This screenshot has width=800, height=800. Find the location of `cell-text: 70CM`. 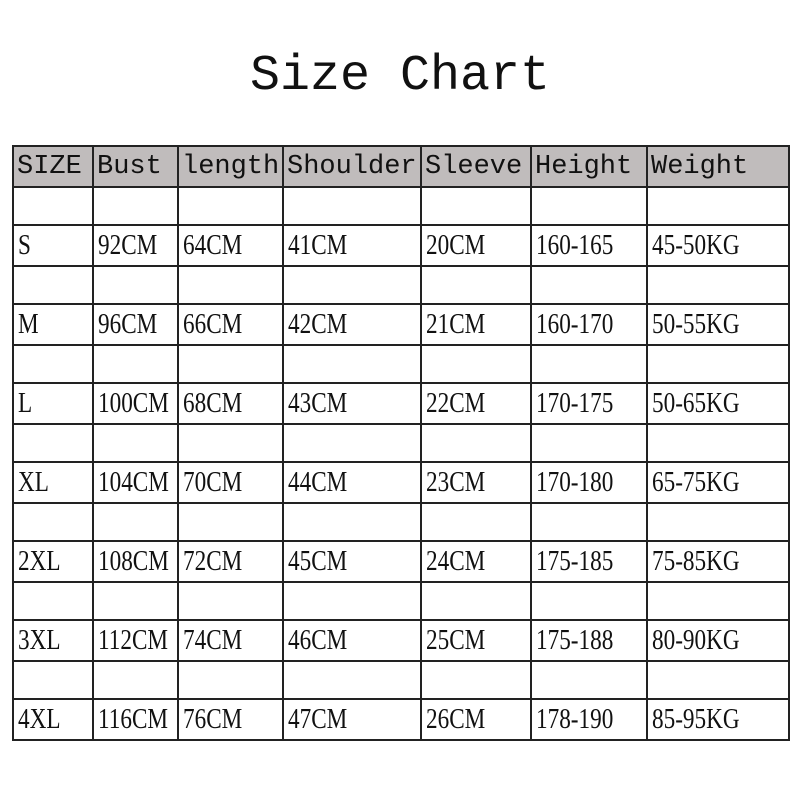

cell-text: 70CM is located at coordinates (213, 482).